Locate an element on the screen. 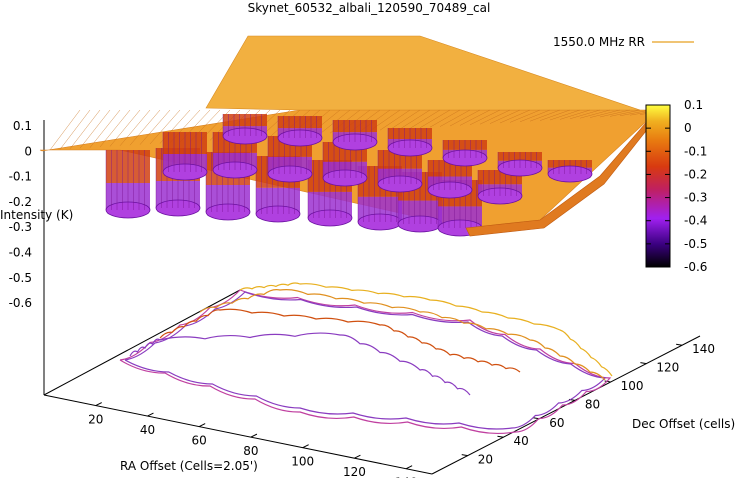 The height and width of the screenshot is (482, 738). y-tick-label: 20 is located at coordinates (485, 460).